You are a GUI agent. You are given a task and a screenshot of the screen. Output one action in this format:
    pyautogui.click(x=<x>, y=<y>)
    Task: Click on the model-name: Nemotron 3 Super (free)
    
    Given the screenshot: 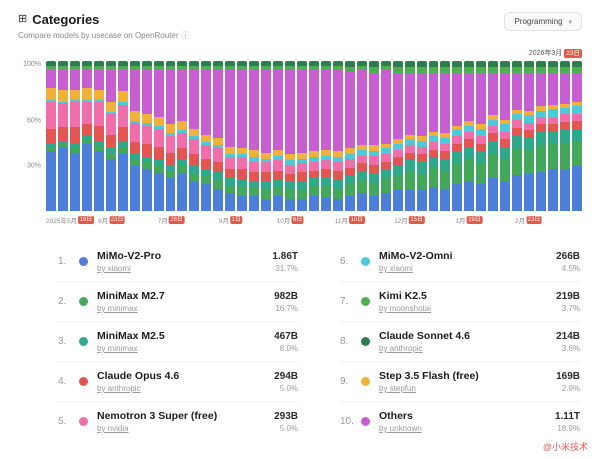 What is the action you would take?
    pyautogui.click(x=157, y=416)
    